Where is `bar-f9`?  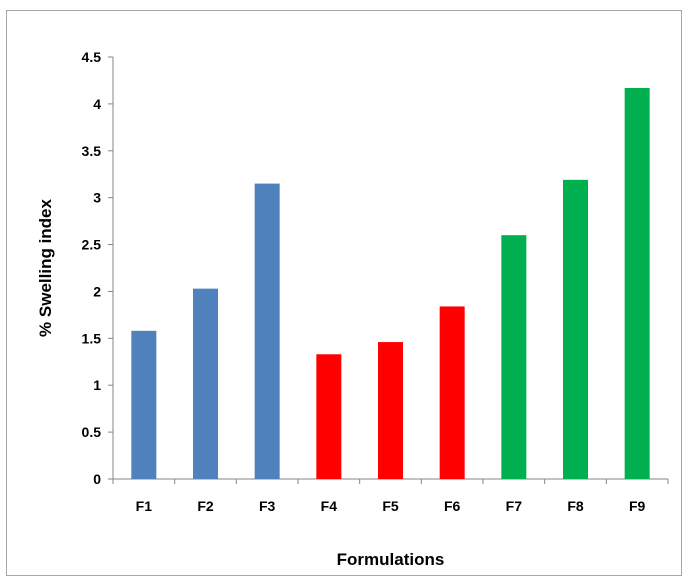 bar-f9 is located at coordinates (637, 283).